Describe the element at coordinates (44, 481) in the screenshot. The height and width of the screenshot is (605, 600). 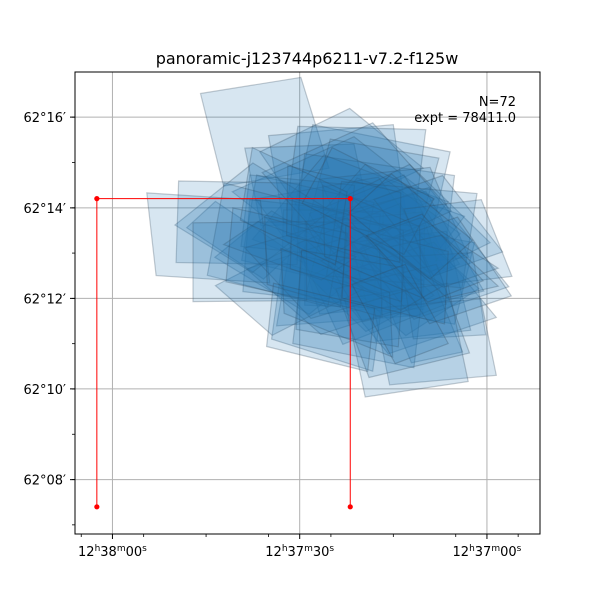
I see `y-tick-label: 62°08′` at that location.